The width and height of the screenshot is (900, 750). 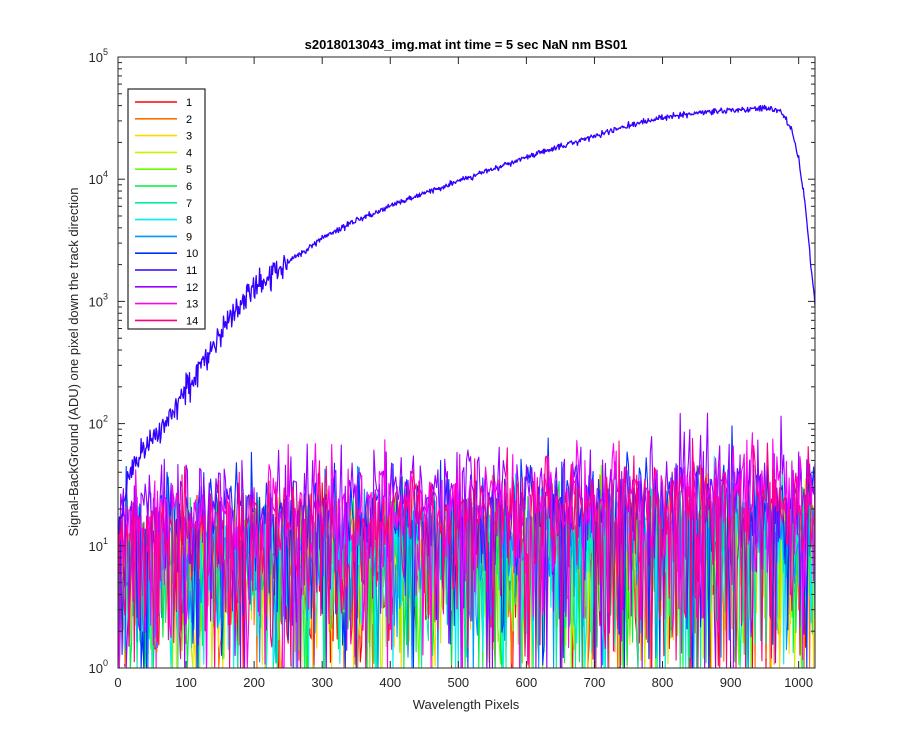 What do you see at coordinates (192, 305) in the screenshot?
I see `legend-label-13: 13` at bounding box center [192, 305].